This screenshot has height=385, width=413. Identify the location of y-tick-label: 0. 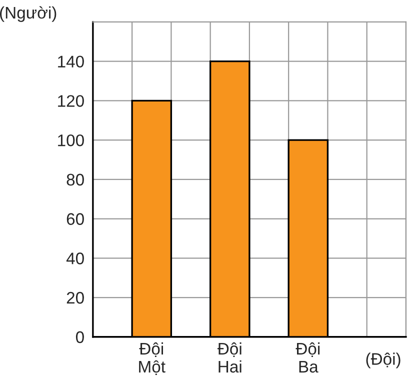
(80, 337).